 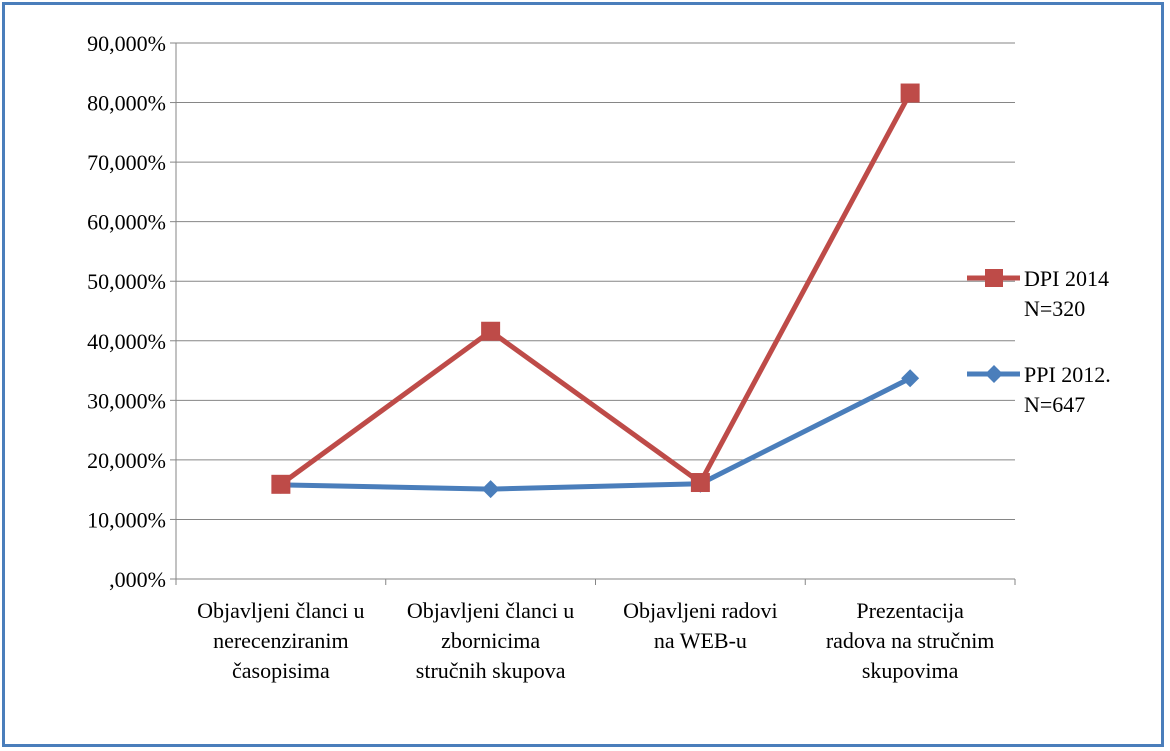 What do you see at coordinates (1066, 278) in the screenshot?
I see `legend-label-line: DPI 2014` at bounding box center [1066, 278].